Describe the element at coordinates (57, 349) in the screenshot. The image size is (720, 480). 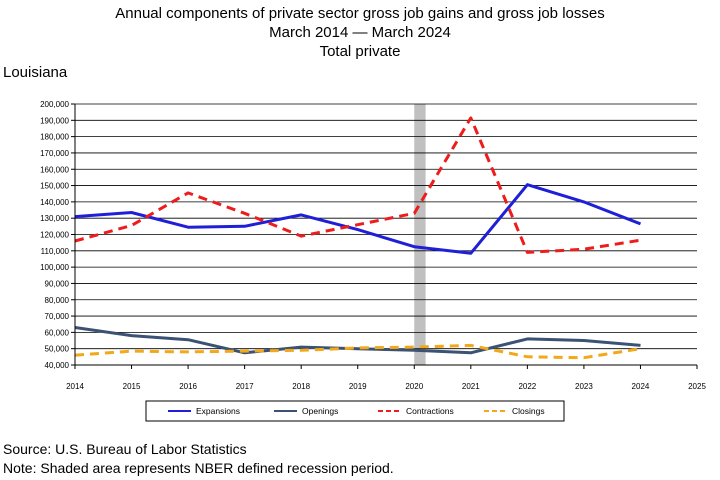
I see `y-tick-label: 50,000` at that location.